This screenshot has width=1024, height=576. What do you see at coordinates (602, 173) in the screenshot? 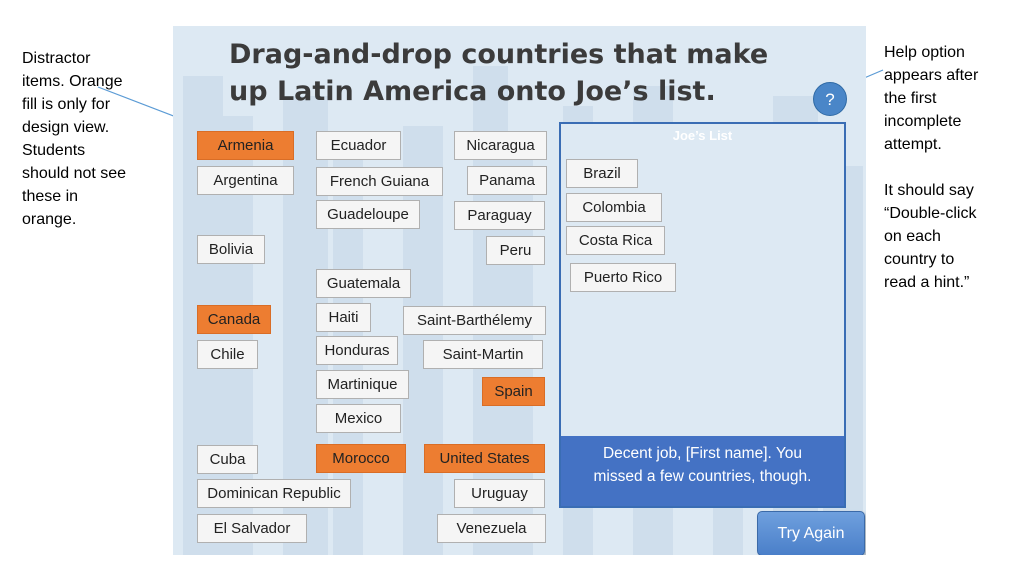
I see `list-item-brazil: Brazil` at bounding box center [602, 173].